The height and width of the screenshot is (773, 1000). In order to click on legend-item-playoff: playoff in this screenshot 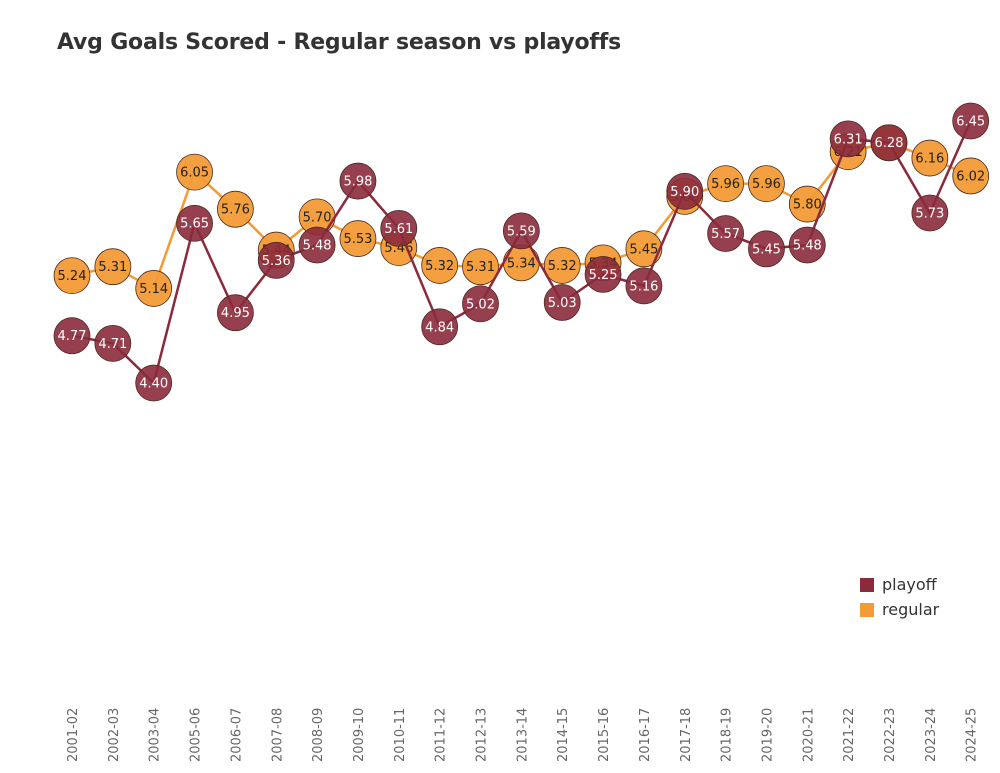, I will do `click(899, 584)`.